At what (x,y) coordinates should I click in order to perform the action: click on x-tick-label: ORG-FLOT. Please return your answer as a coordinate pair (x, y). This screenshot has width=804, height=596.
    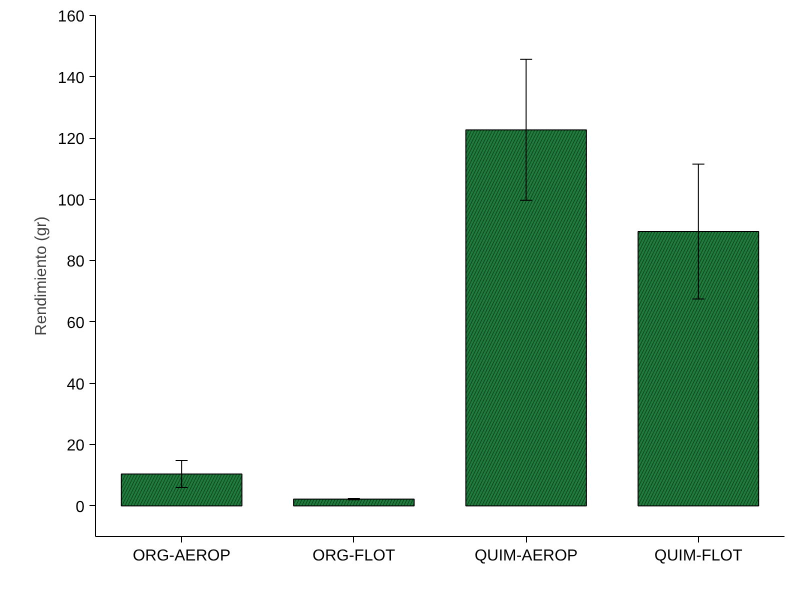
    Looking at the image, I should click on (354, 556).